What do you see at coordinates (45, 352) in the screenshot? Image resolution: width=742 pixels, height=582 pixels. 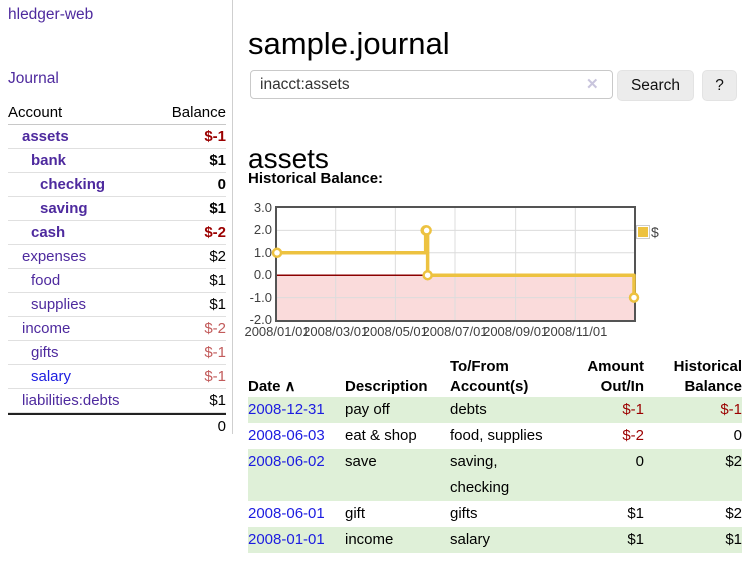 I see `account-link: gifts` at bounding box center [45, 352].